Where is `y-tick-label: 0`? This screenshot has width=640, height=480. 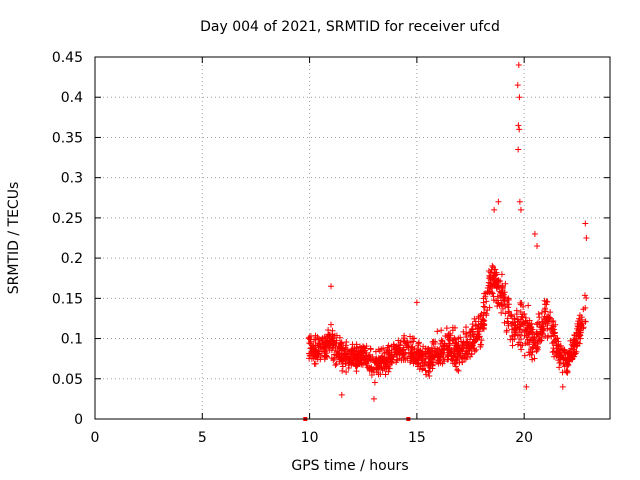 y-tick-label: 0 is located at coordinates (78, 420).